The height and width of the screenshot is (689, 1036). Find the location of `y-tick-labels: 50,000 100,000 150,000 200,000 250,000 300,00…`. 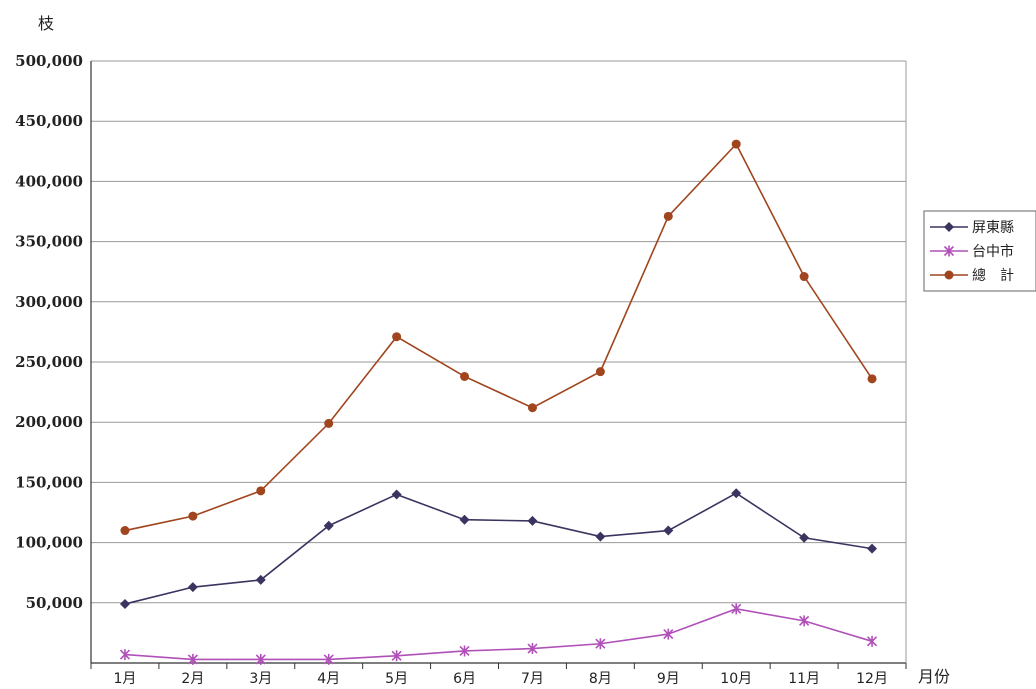

y-tick-labels: 50,000 100,000 150,000 200,000 250,000 300,00… is located at coordinates (49, 332).